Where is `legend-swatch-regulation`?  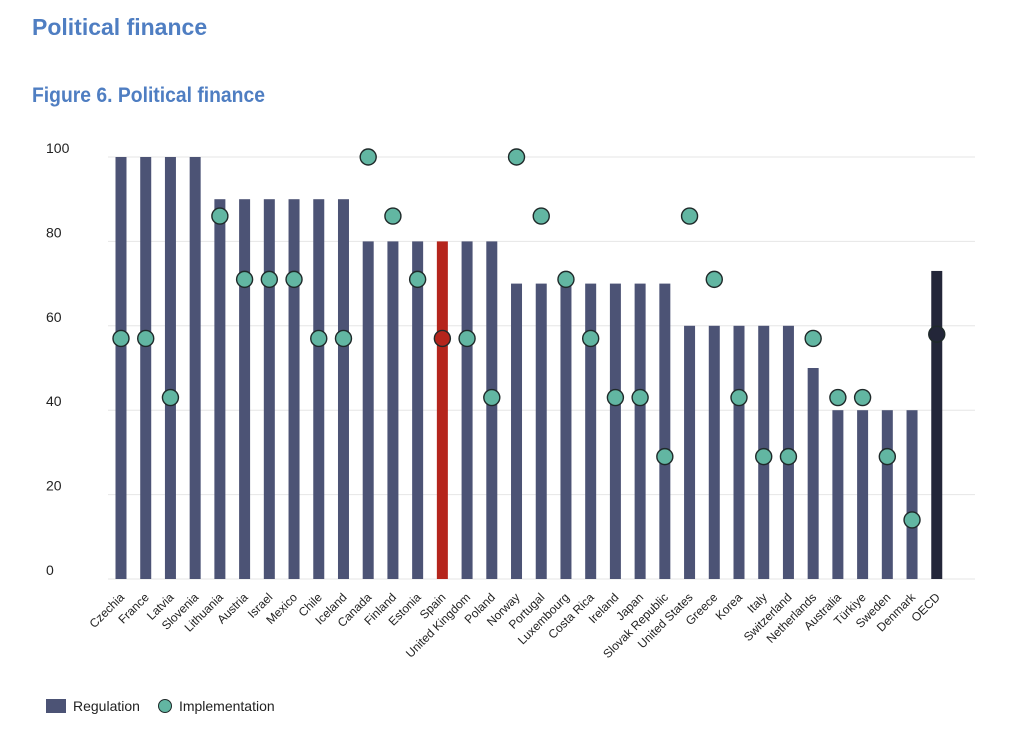 legend-swatch-regulation is located at coordinates (56, 706).